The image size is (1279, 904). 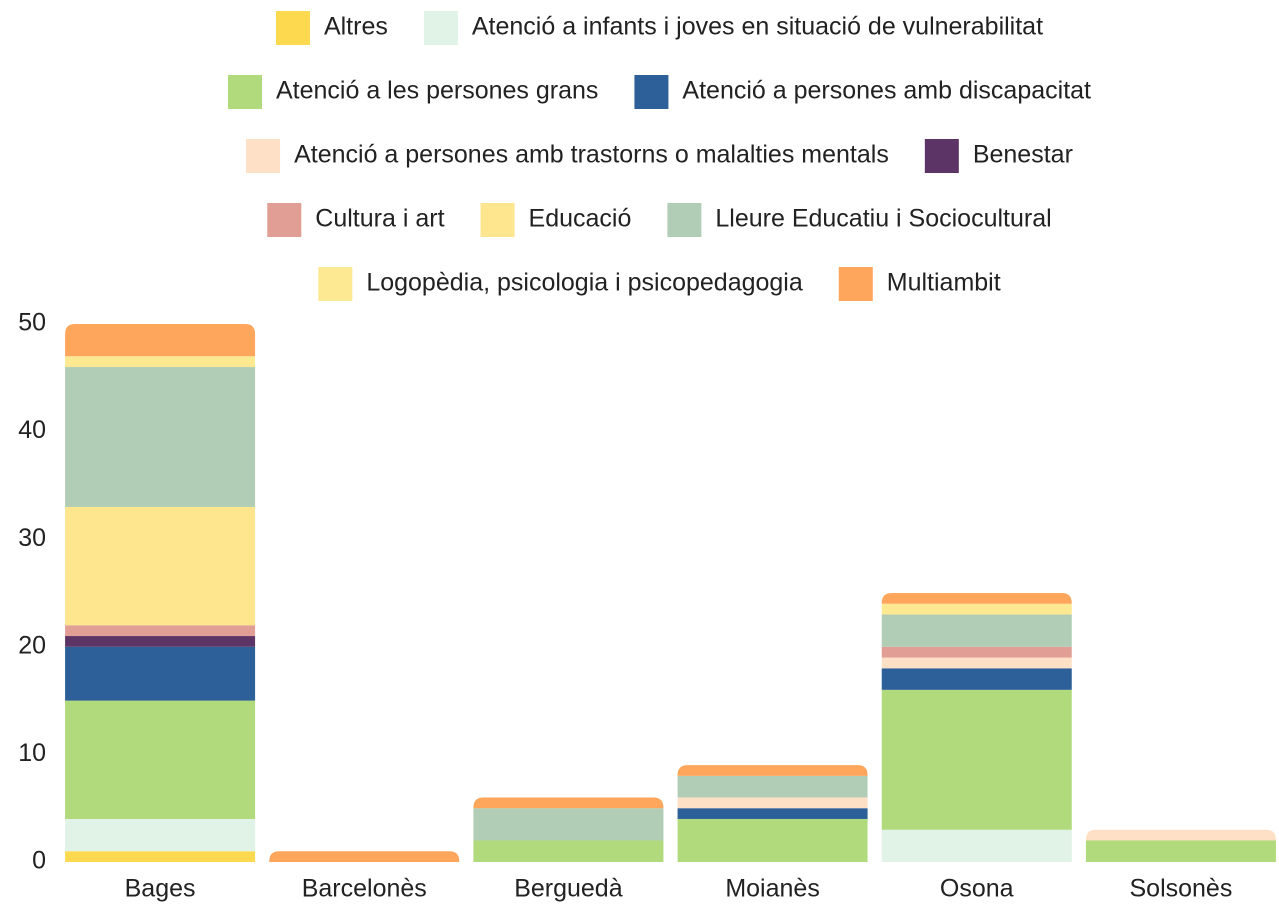 I want to click on y-tick-label: 0, so click(x=39, y=861).